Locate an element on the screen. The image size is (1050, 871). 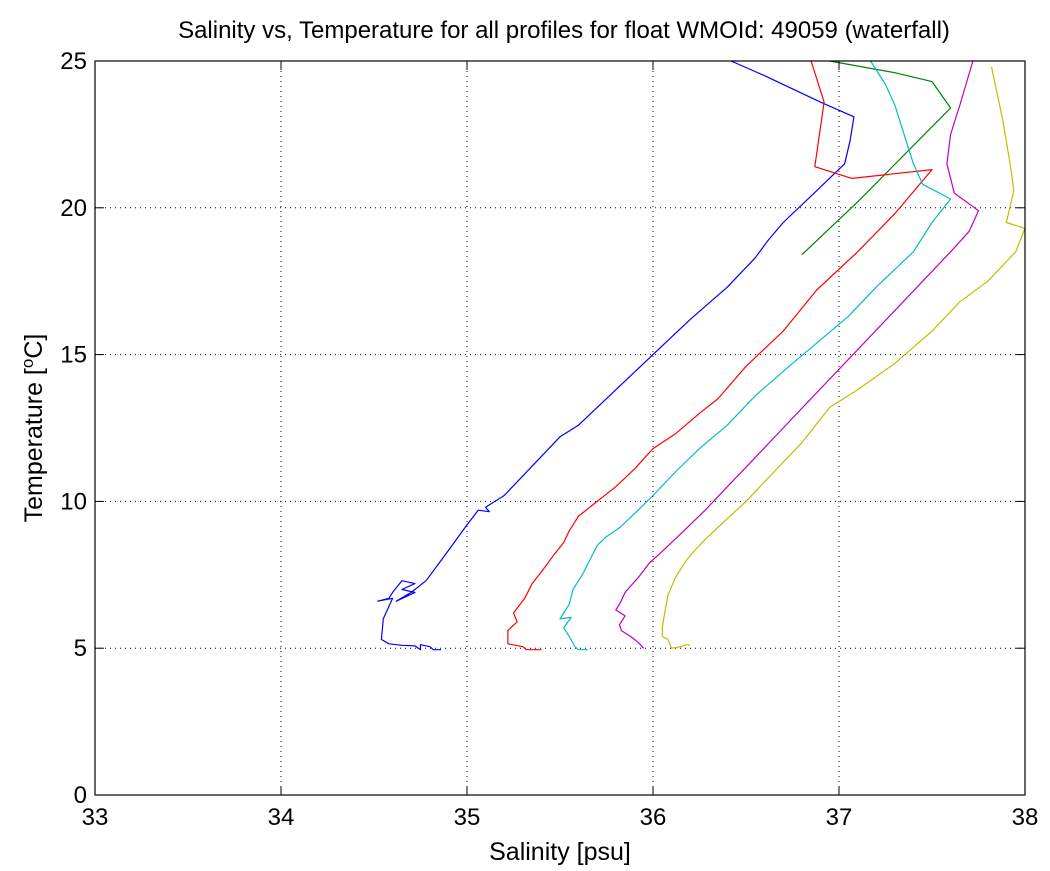
y-tick-label: 15 is located at coordinates (73, 355).